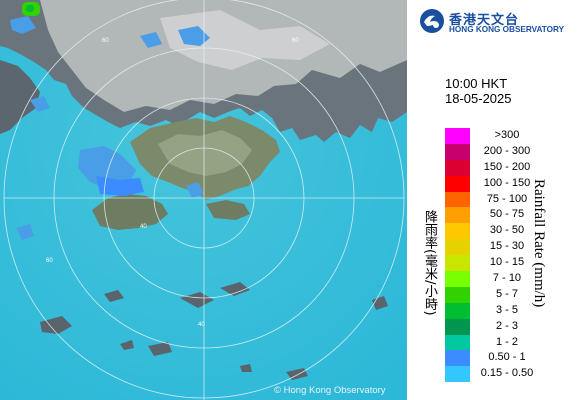 The width and height of the screenshot is (577, 400). I want to click on legend-range-label: 75 - 100, so click(507, 198).